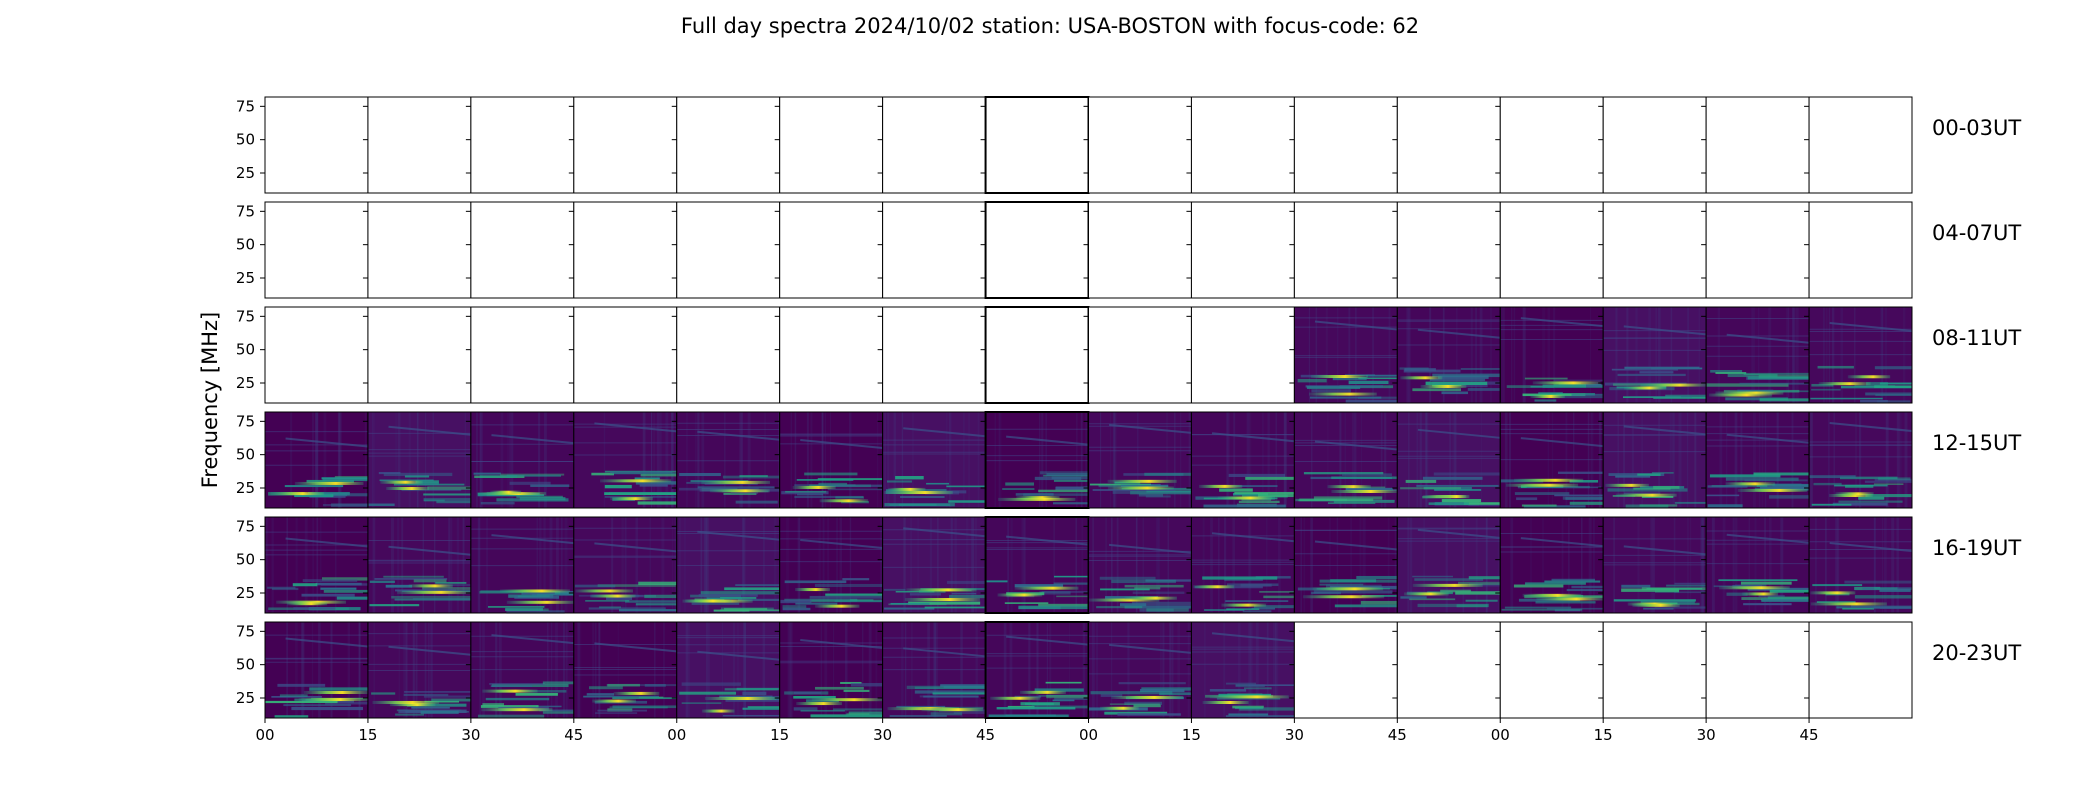  What do you see at coordinates (1976, 443) in the screenshot?
I see `row-label: 12-15UT` at bounding box center [1976, 443].